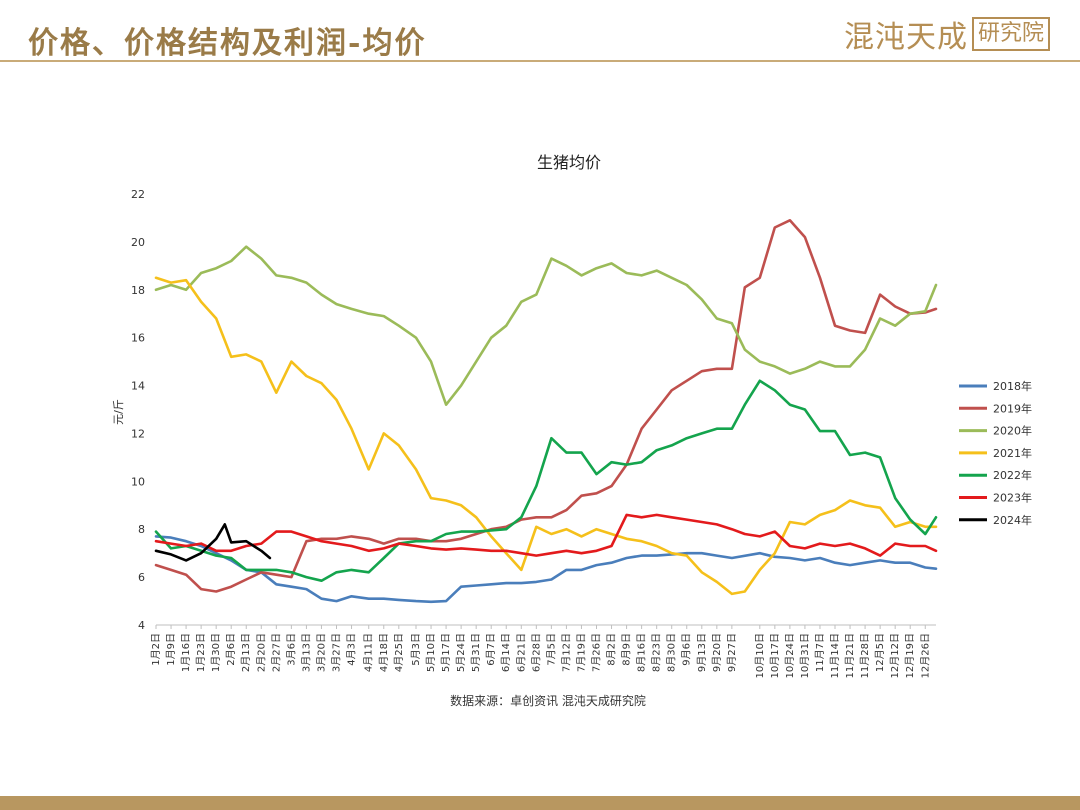 Image resolution: width=1080 pixels, height=810 pixels. I want to click on x-tick-label: 6月28日, so click(536, 652).